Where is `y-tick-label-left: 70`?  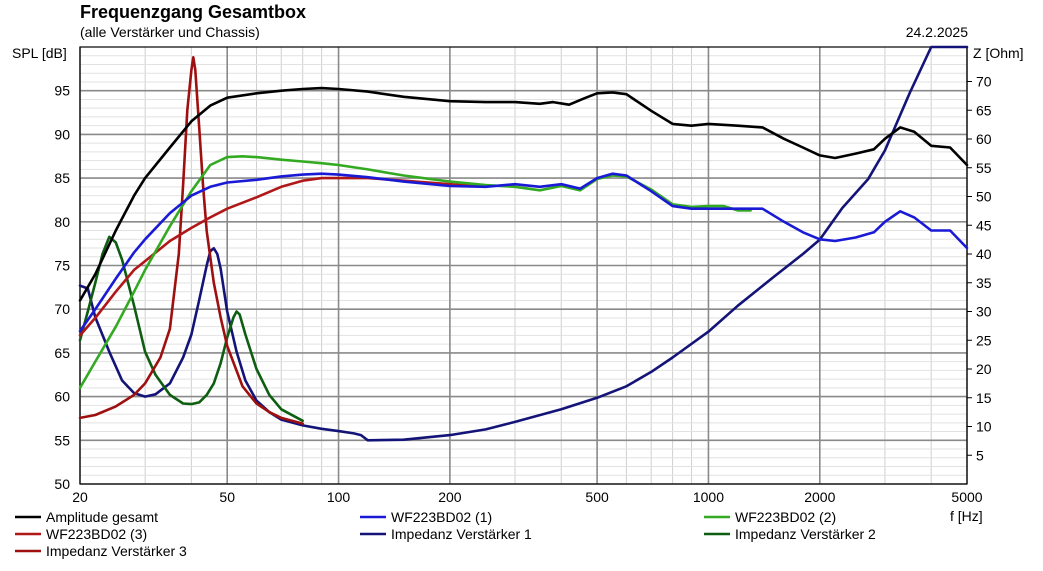
y-tick-label-left: 70 is located at coordinates (62, 309).